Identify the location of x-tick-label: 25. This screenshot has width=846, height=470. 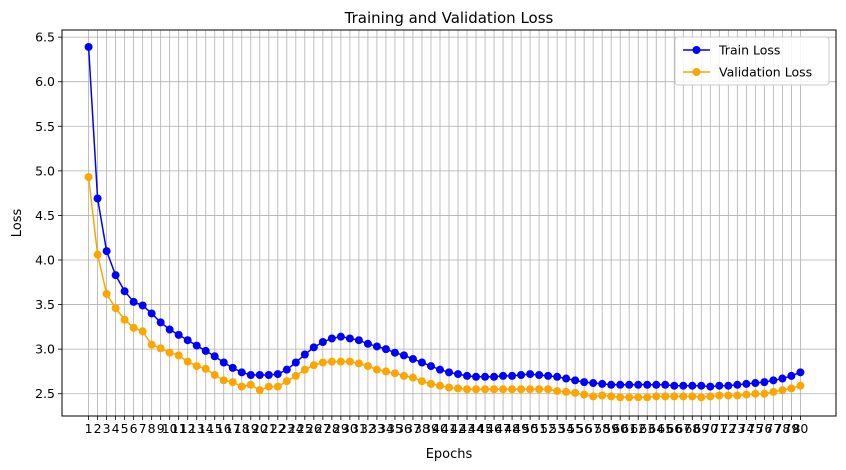
(305, 428).